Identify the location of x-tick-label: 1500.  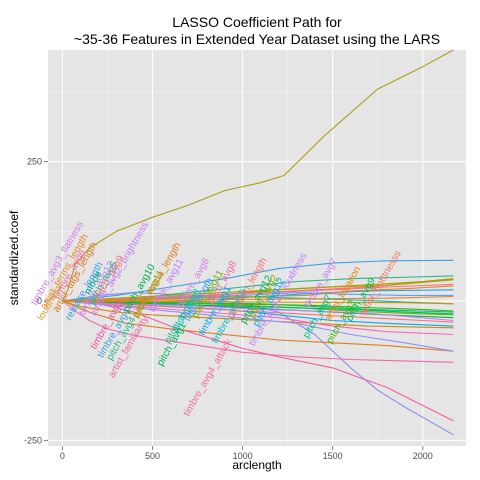
(333, 456).